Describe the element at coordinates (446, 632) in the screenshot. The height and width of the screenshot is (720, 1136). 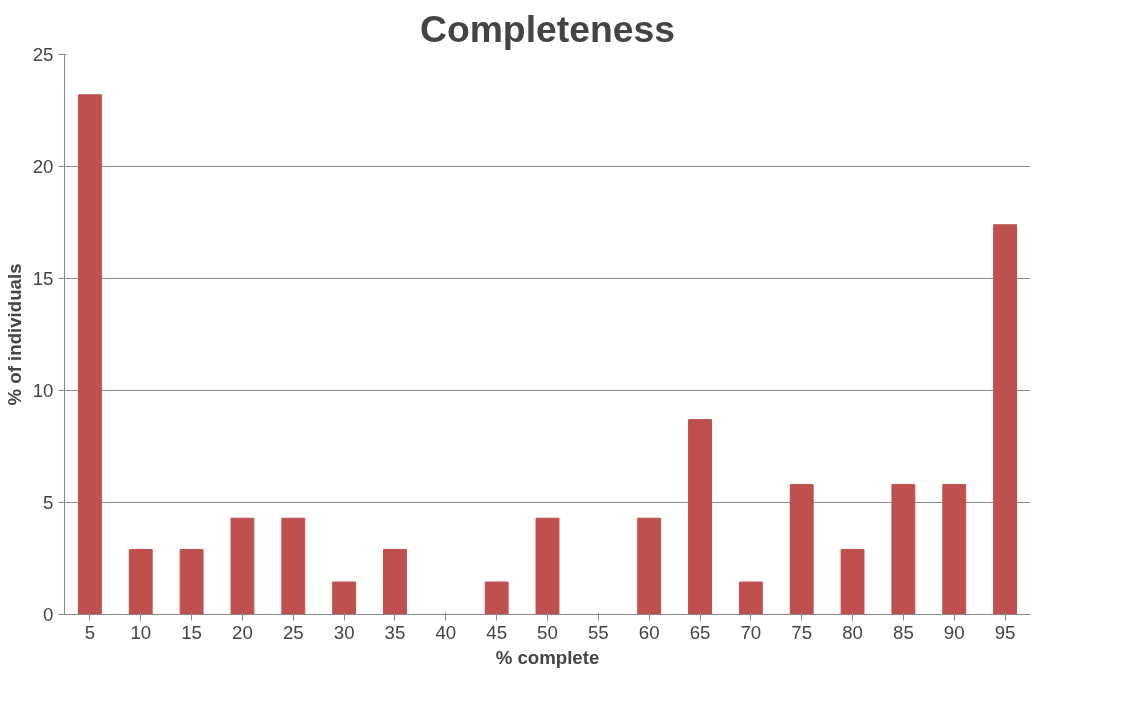
I see `x-tick-label: 40` at that location.